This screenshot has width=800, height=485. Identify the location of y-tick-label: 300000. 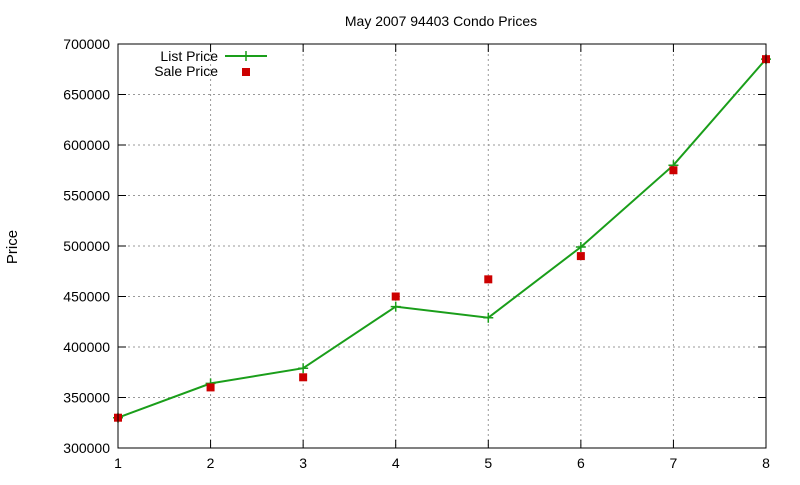
(86, 448).